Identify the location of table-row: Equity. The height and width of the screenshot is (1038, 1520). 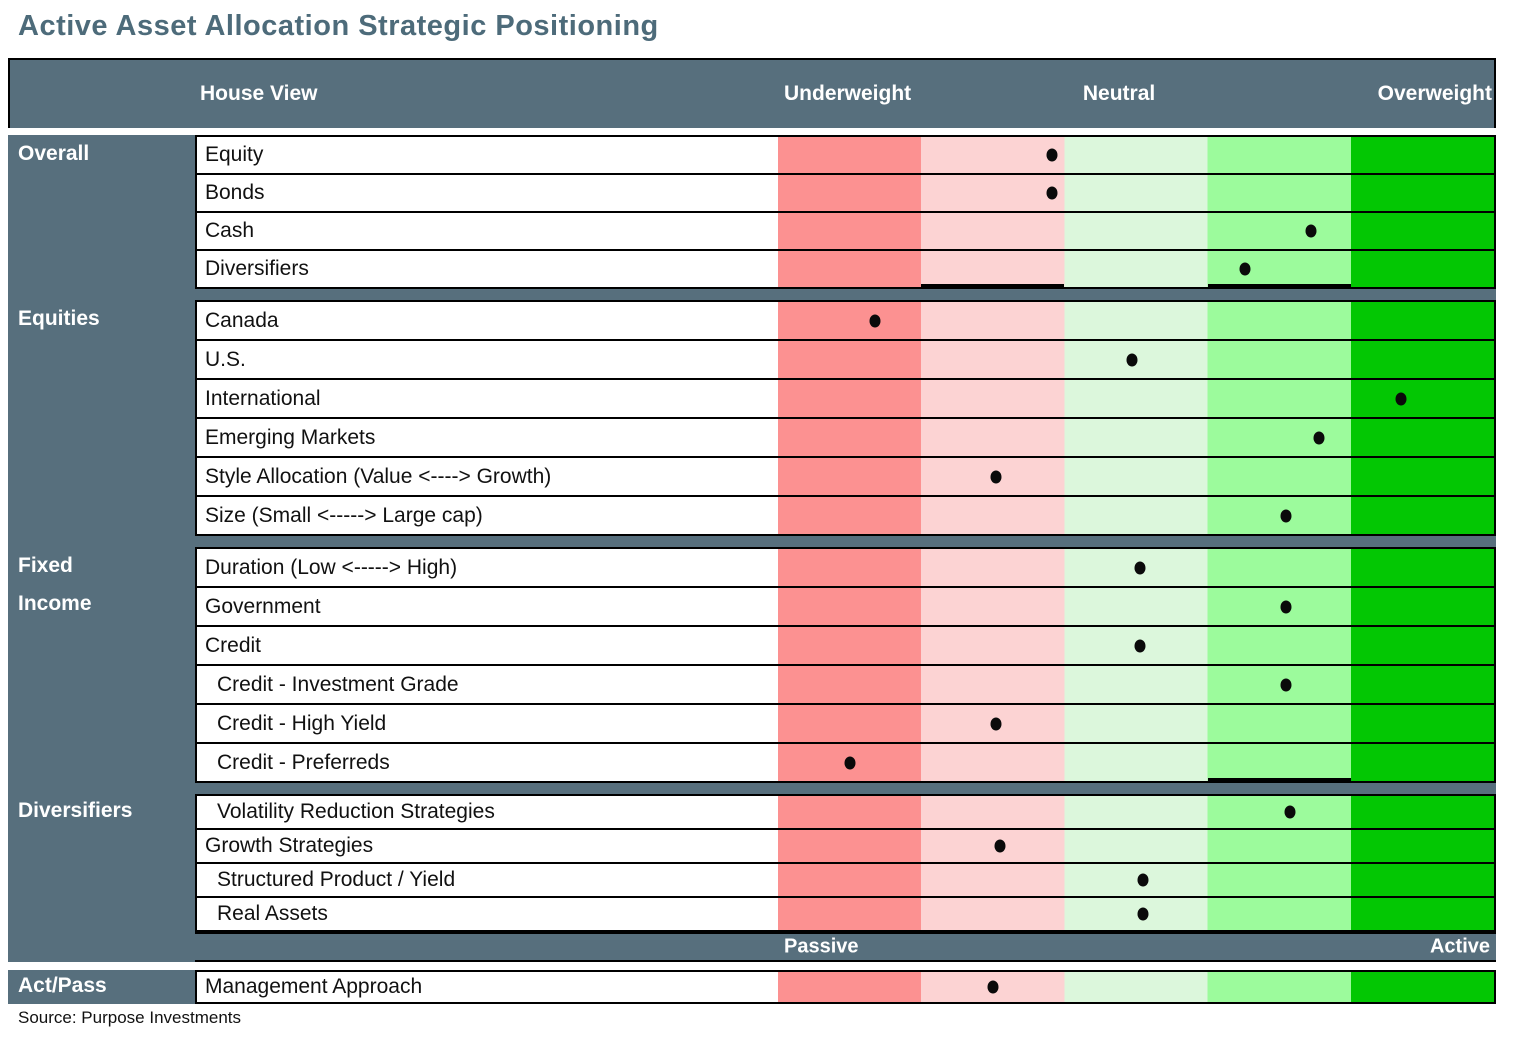
(845, 154).